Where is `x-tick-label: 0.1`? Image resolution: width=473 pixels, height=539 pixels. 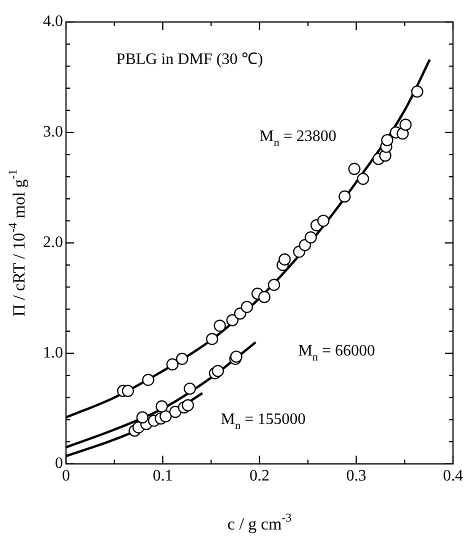
x-tick-label: 0.1 is located at coordinates (162, 476).